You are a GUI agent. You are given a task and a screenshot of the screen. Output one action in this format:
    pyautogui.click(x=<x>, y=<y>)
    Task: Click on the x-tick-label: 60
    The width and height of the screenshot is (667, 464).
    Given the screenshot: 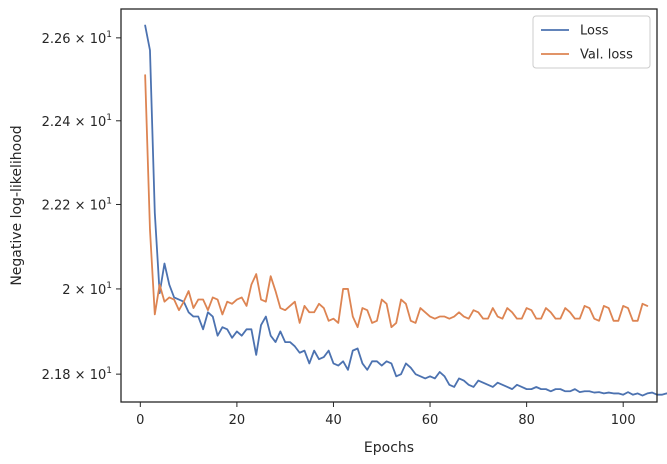 What is the action you would take?
    pyautogui.click(x=430, y=420)
    